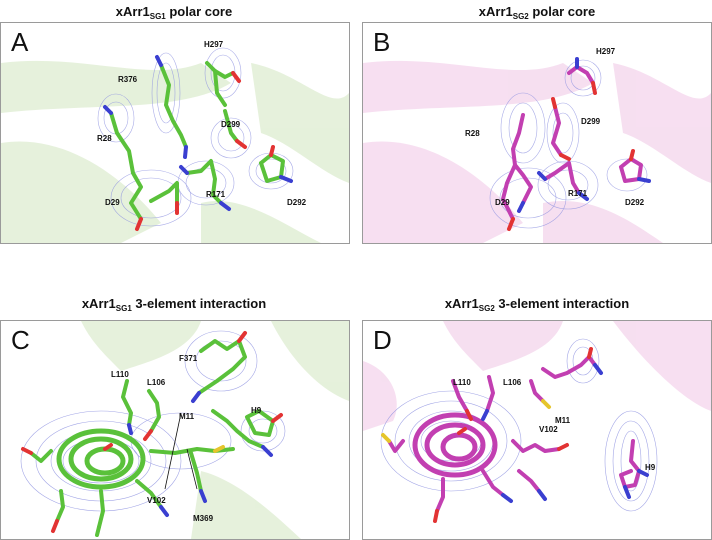 Image resolution: width=712 pixels, height=540 pixels. Describe the element at coordinates (188, 358) in the screenshot. I see `label-f371: F371` at that location.